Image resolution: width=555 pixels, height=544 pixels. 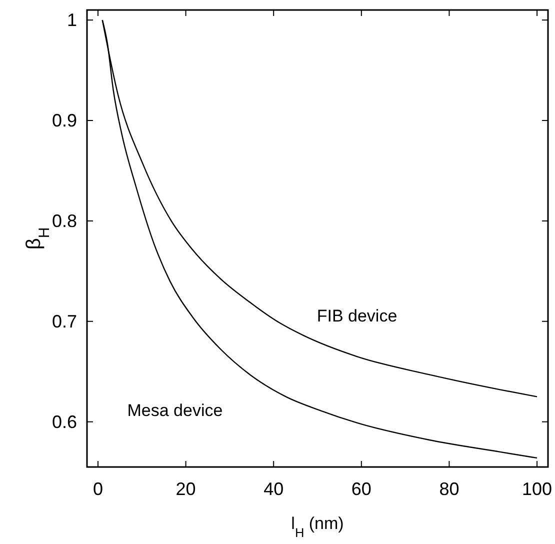 I want to click on y-tick-label: 0.8, so click(x=64, y=220).